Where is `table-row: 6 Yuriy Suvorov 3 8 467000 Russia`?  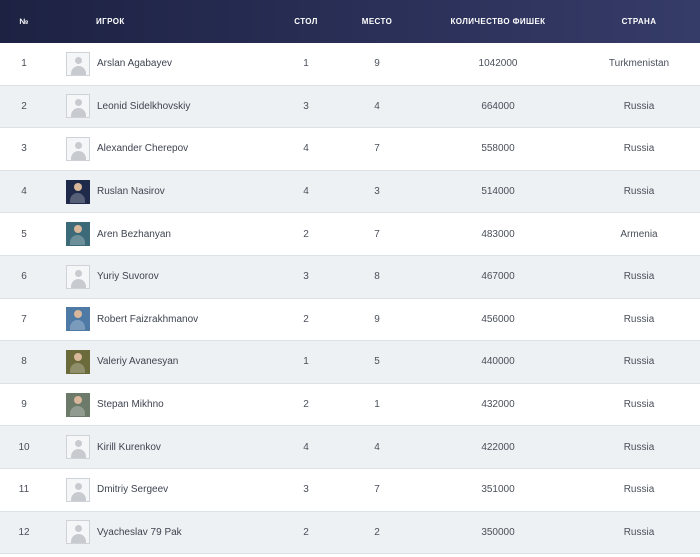
table-row: 6 Yuriy Suvorov 3 8 467000 Russia is located at coordinates (350, 277).